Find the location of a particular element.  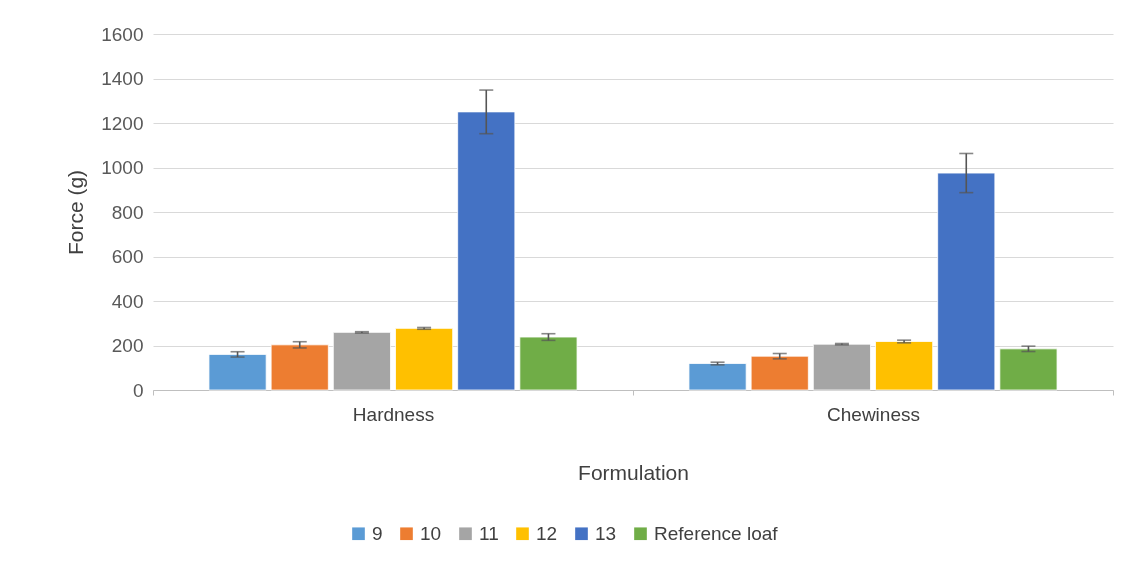

y-tick-label: 1000 is located at coordinates (122, 167).